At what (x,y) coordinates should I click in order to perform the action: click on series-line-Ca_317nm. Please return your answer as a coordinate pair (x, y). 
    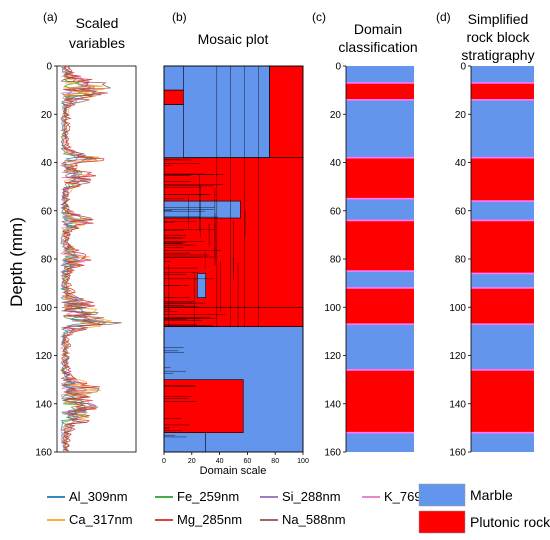
    Looking at the image, I should click on (86, 258).